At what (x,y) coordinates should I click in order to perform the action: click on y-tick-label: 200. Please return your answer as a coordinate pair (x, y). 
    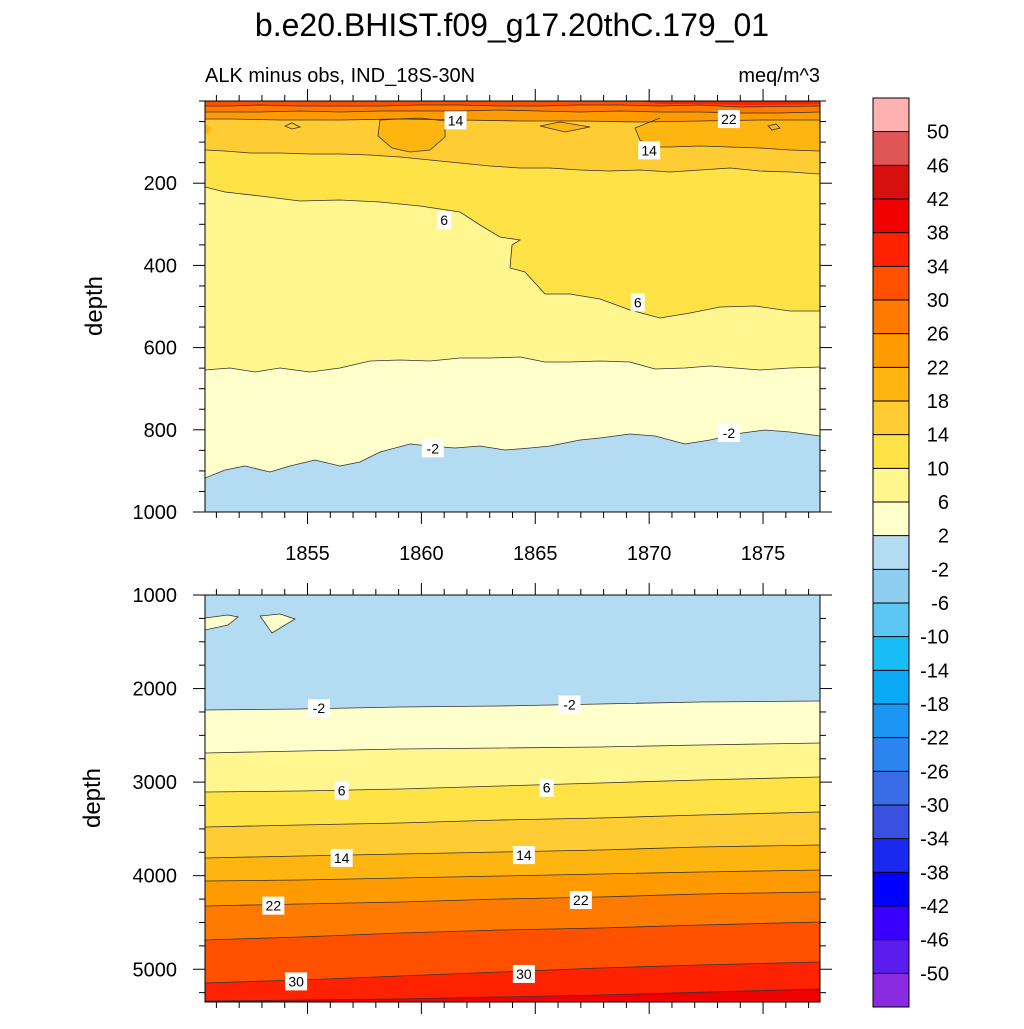
    Looking at the image, I should click on (160, 184).